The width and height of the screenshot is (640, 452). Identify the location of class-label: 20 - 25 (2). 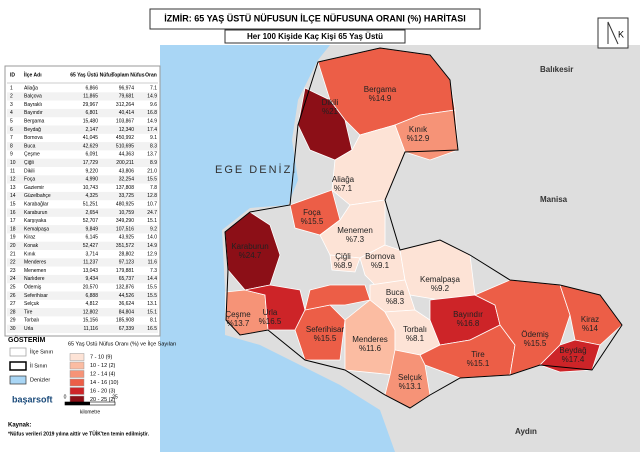
(103, 400).